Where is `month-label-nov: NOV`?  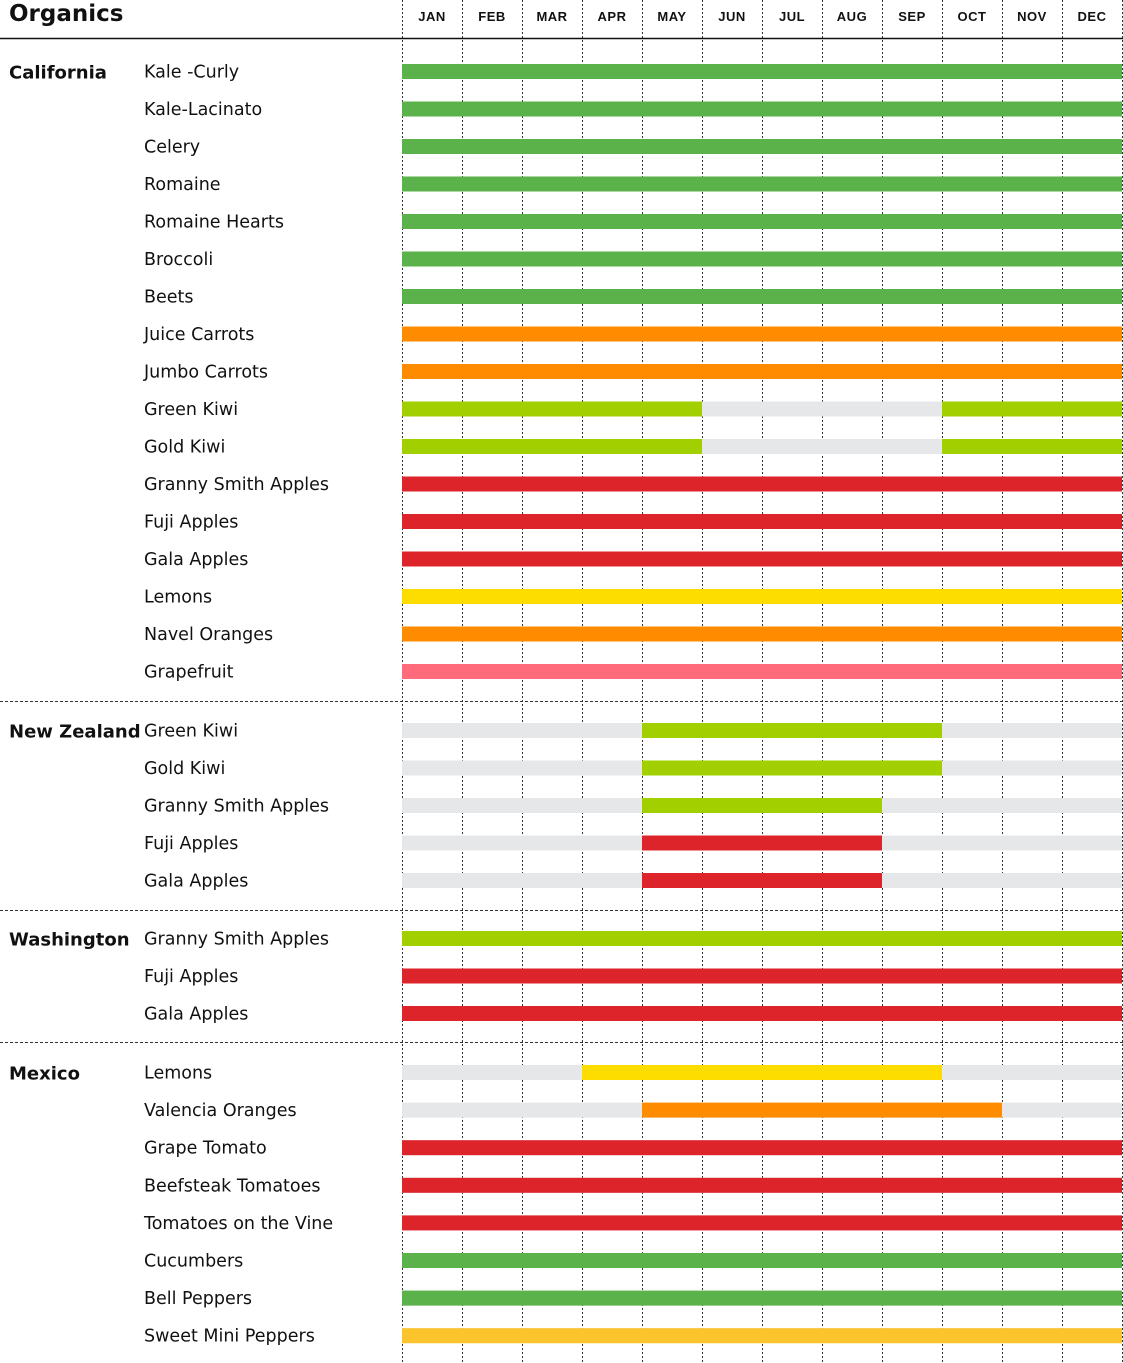 month-label-nov: NOV is located at coordinates (1032, 16).